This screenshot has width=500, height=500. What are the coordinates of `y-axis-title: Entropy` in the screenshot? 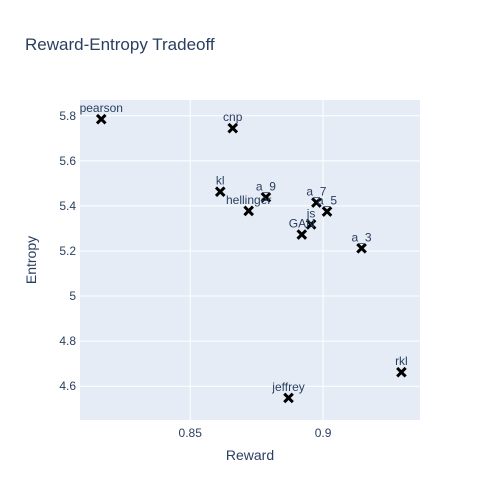 It's located at (31, 260).